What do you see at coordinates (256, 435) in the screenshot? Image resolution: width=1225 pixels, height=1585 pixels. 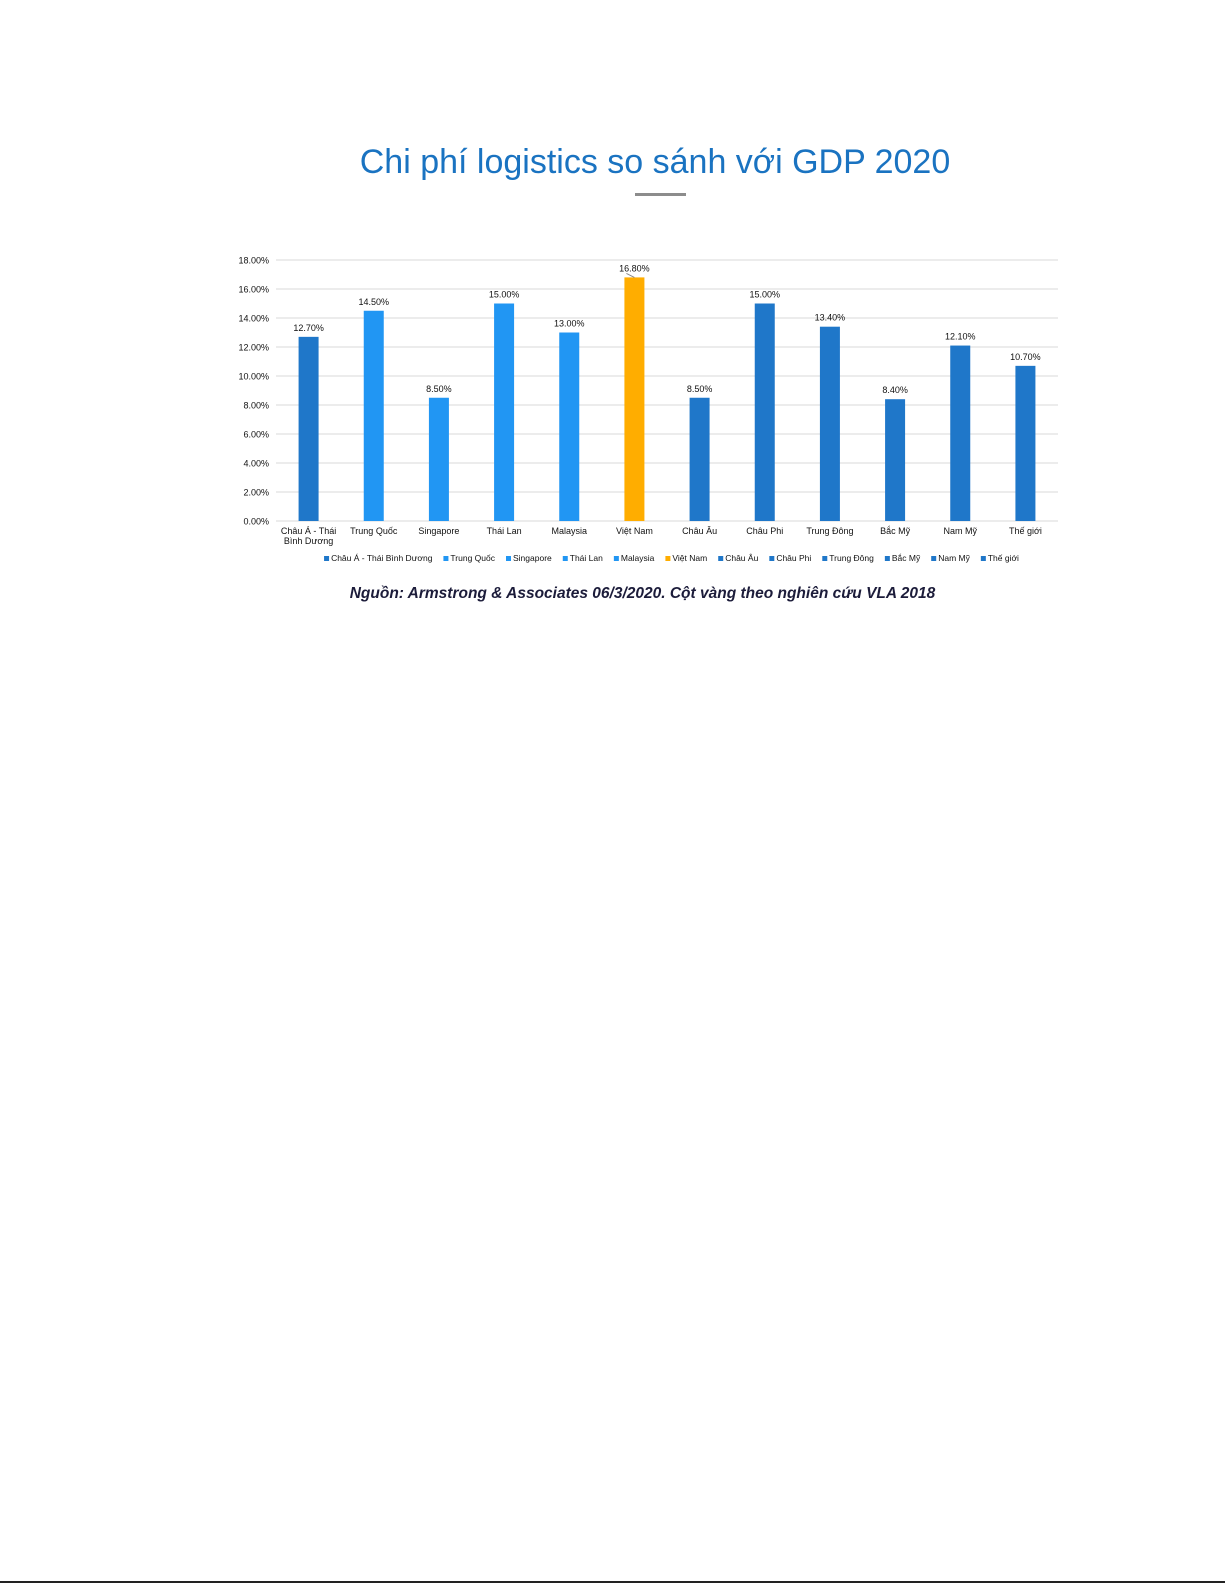 I see `y-tick-label: 6.00%` at bounding box center [256, 435].